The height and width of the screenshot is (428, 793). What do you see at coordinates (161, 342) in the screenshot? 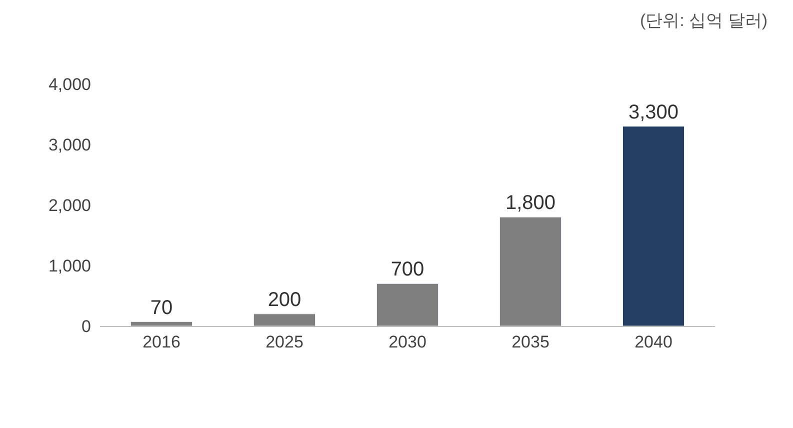
I see `x-tick-label: 2016` at bounding box center [161, 342].